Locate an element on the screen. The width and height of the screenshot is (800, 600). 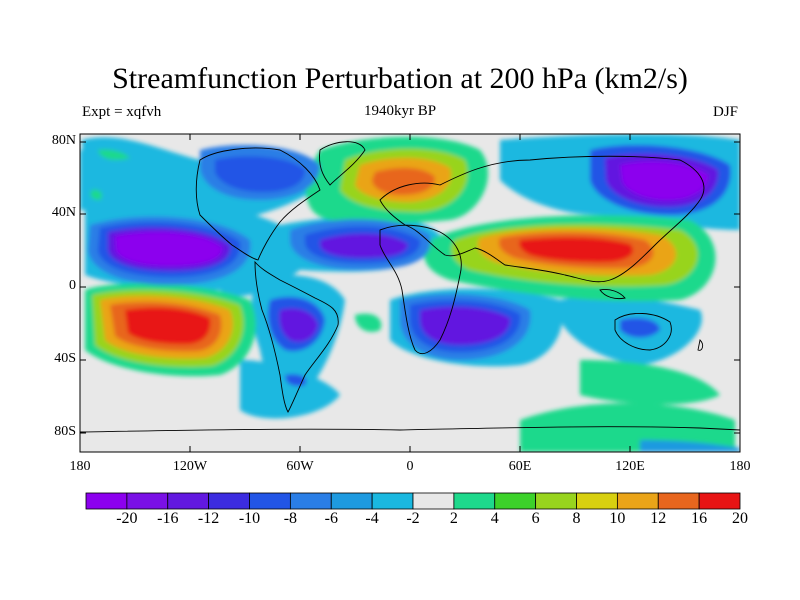
lon-tick: 120E is located at coordinates (630, 466).